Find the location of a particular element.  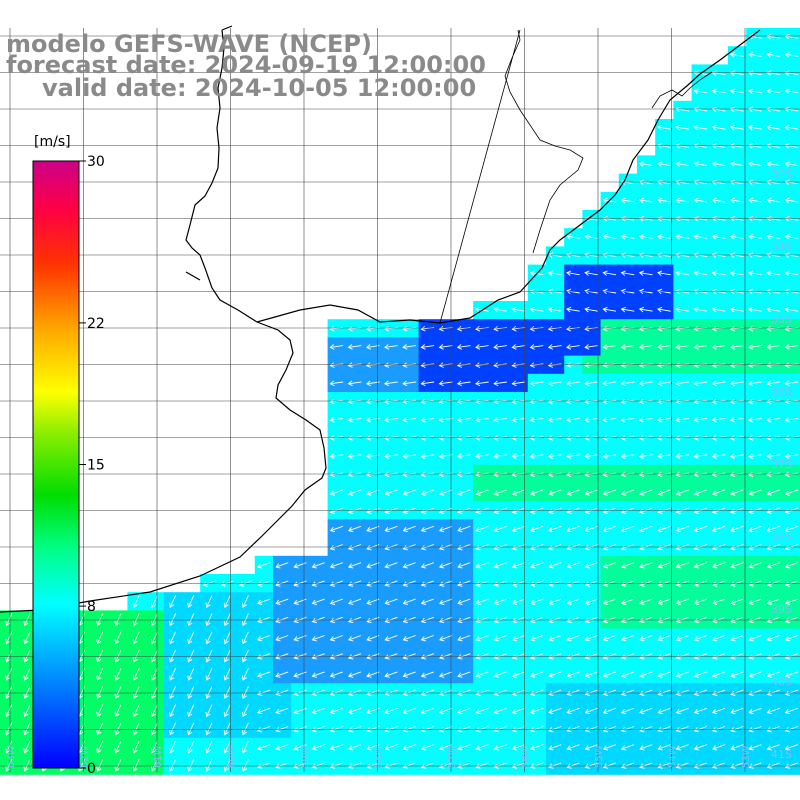

title-valid-date: valid date: 2024-10-05 12:00:00 is located at coordinates (259, 88).